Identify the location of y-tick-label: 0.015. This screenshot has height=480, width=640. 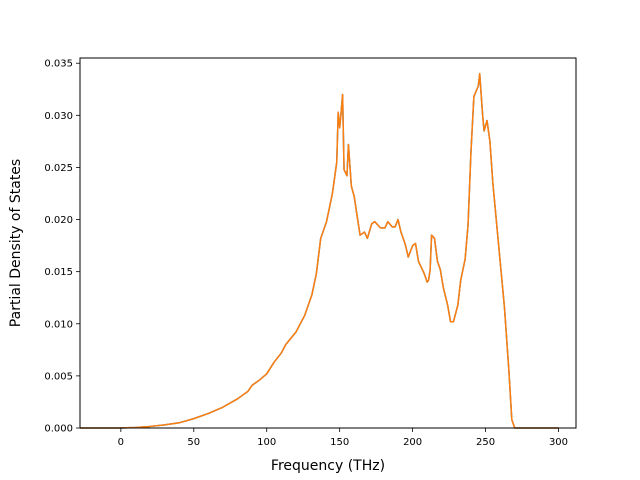
(58, 272).